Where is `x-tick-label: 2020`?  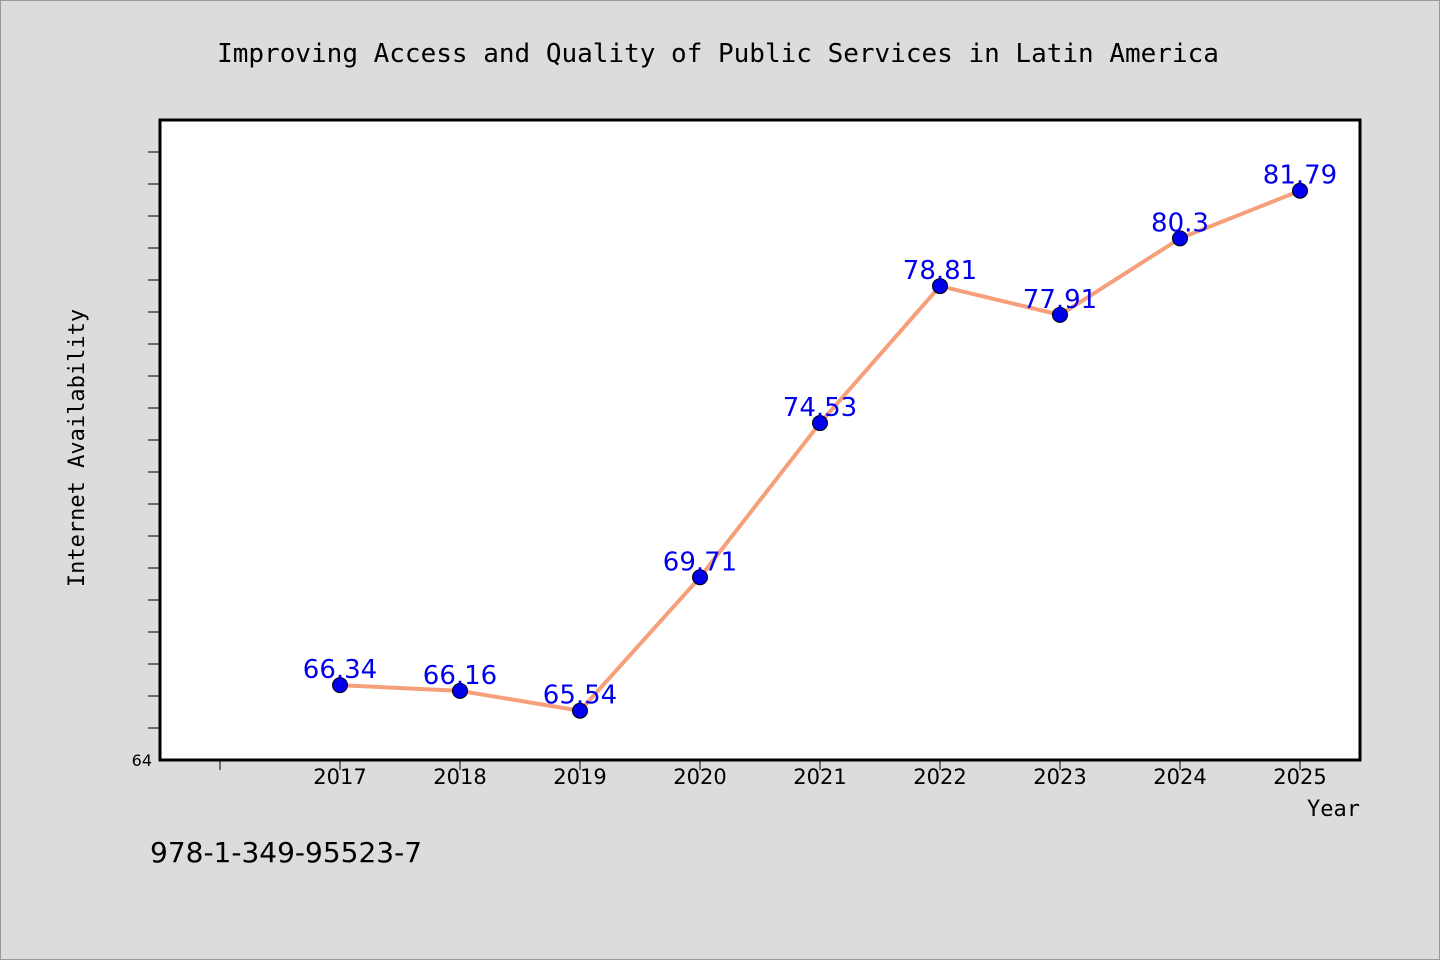 x-tick-label: 2020 is located at coordinates (699, 777).